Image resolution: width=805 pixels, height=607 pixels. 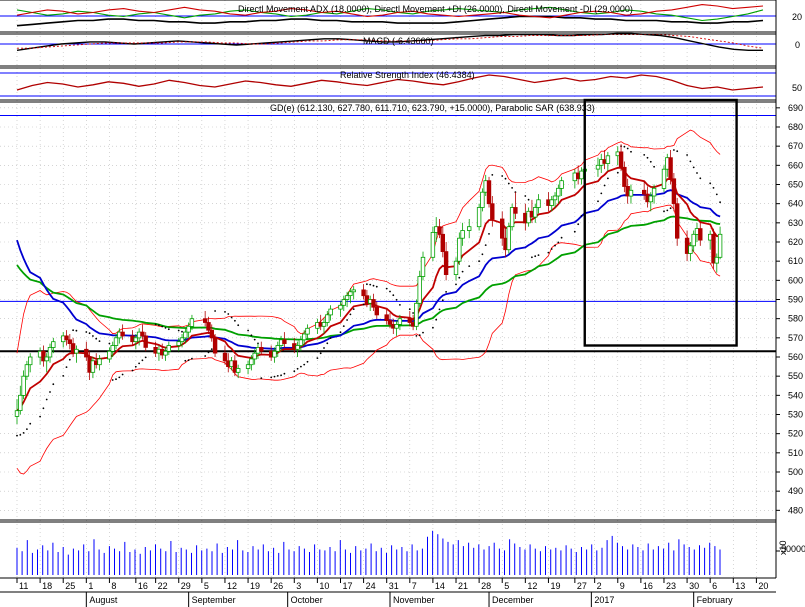 What do you see at coordinates (599, 586) in the screenshot?
I see `x-day-tick-label: 2` at bounding box center [599, 586].